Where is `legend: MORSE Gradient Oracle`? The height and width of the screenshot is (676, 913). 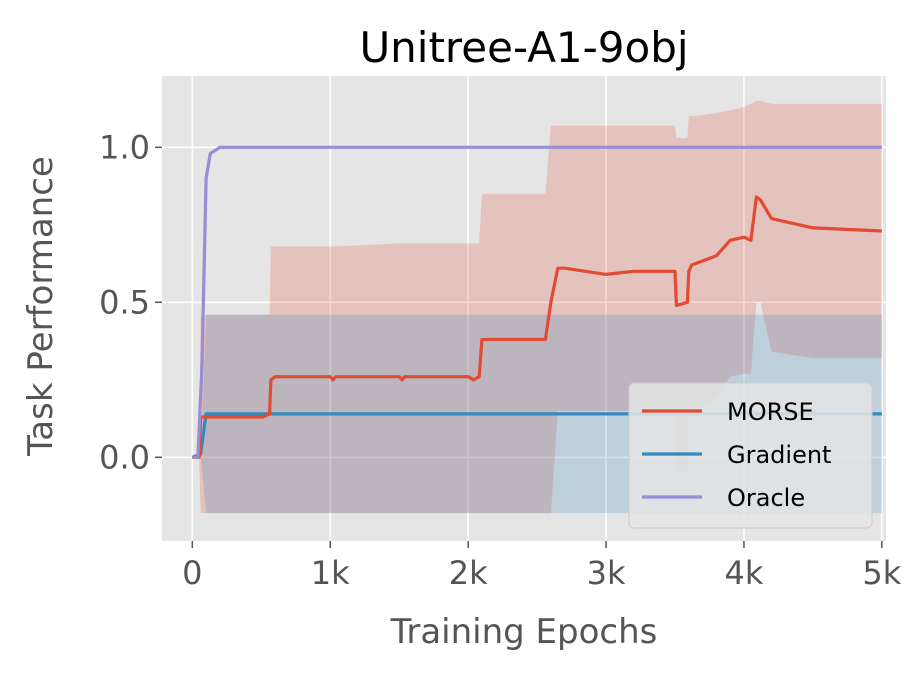
legend: MORSE Gradient Oracle is located at coordinates (750, 455).